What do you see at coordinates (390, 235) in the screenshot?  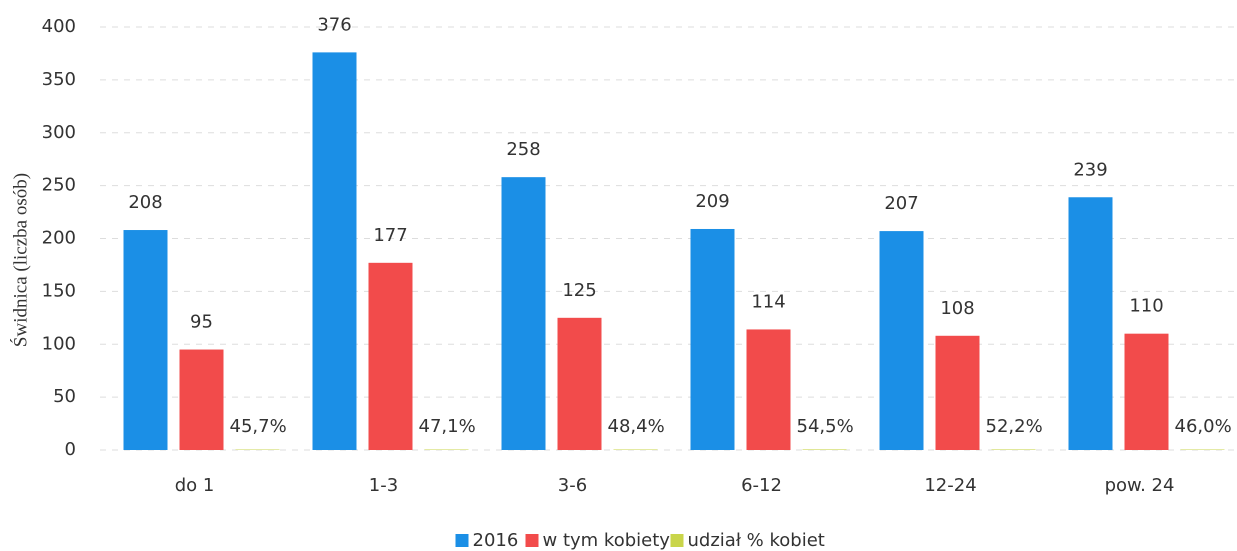 I see `value-label: 177` at bounding box center [390, 235].